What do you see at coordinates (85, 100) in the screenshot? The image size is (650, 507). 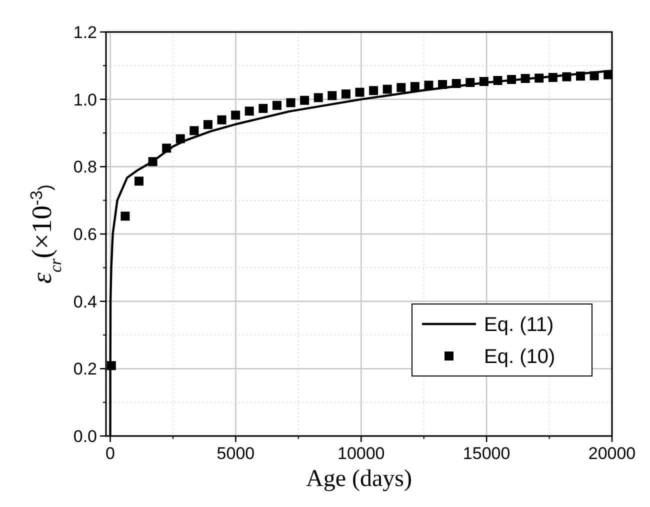 I see `y-tick-label: 1.0` at bounding box center [85, 100].